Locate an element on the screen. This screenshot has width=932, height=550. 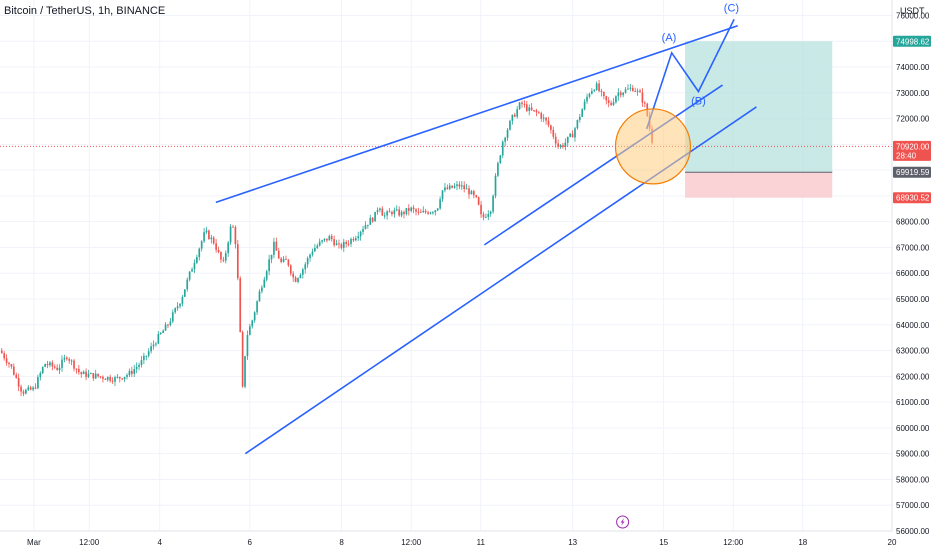
y-tick-label: 56000.00 is located at coordinates (913, 531).